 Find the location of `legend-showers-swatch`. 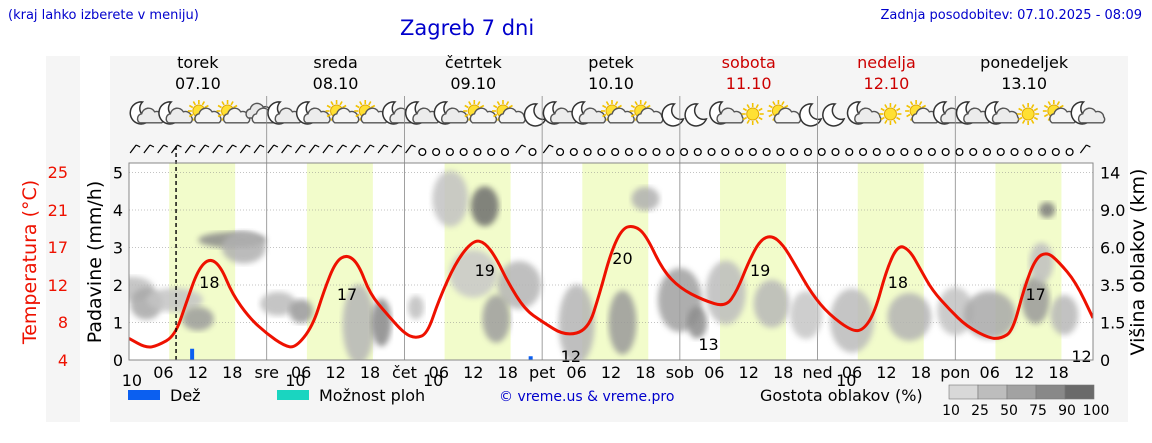

legend-showers-swatch is located at coordinates (293, 395).